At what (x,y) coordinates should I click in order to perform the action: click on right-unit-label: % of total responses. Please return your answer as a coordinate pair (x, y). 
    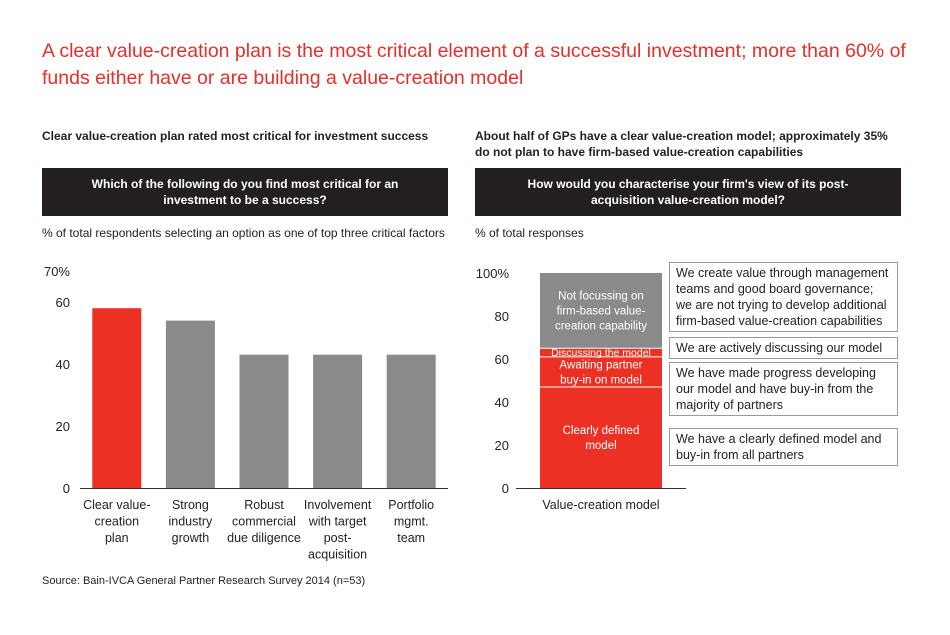
    Looking at the image, I should click on (529, 233).